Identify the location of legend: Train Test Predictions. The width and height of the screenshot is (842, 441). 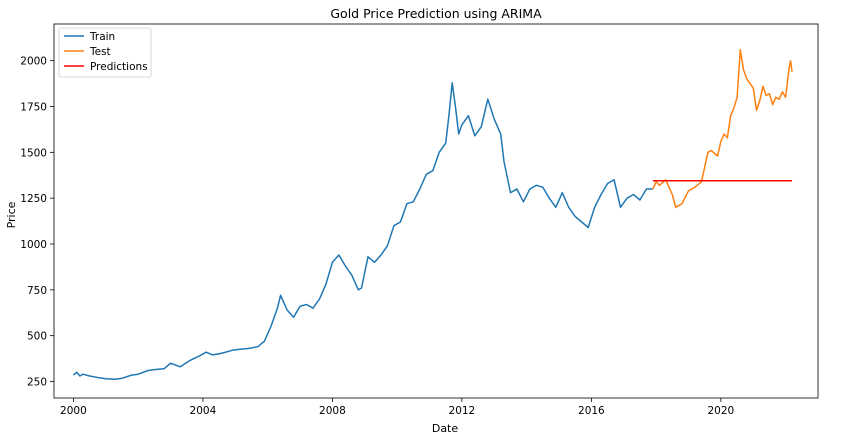
(105, 52).